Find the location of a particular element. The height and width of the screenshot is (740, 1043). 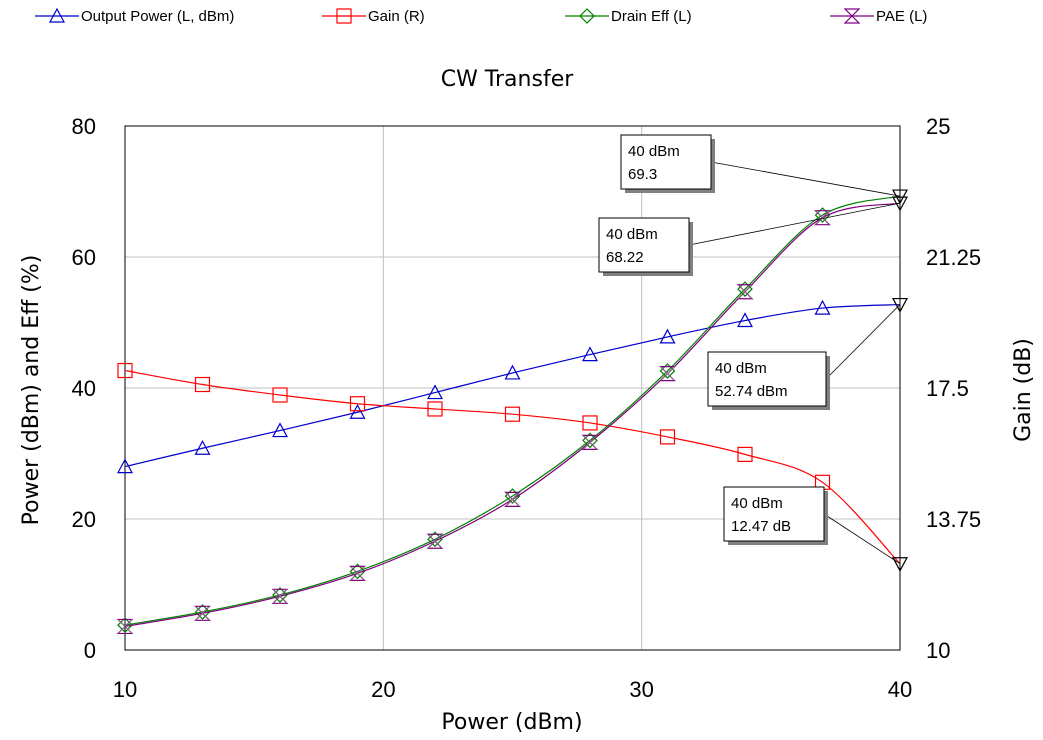

chart-title: CW Transfer is located at coordinates (508, 79).